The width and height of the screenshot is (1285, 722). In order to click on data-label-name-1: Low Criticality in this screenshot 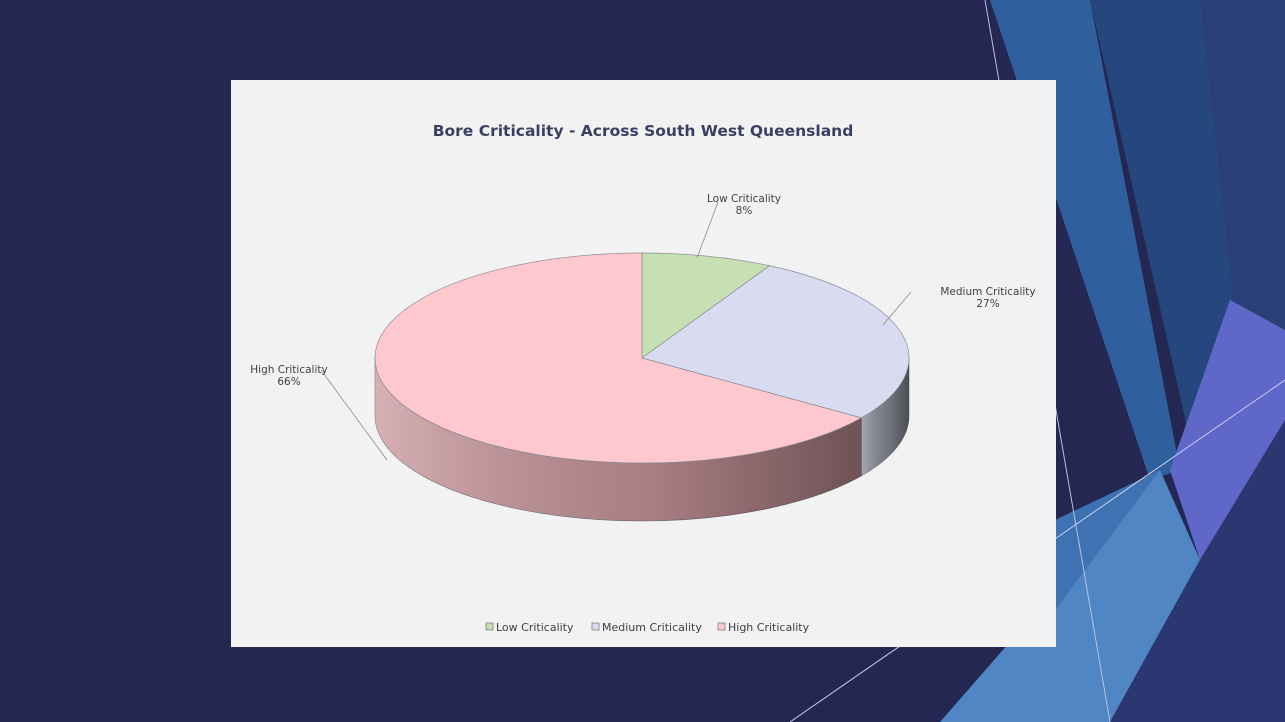, I will do `click(744, 199)`.